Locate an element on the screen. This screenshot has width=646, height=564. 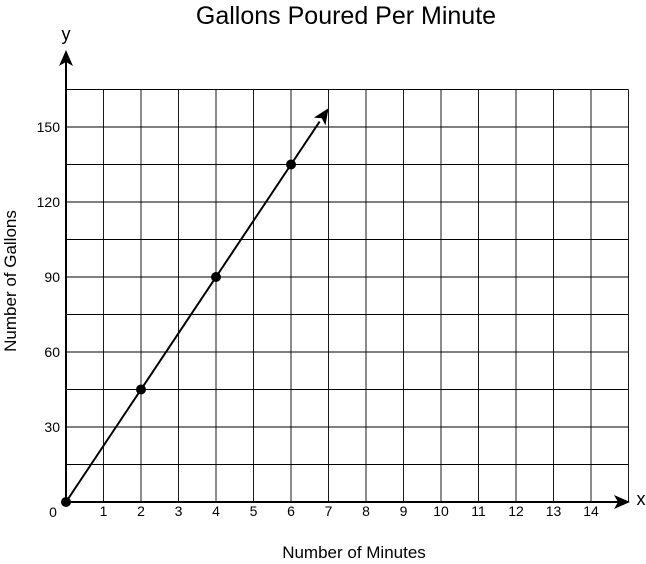
x-axis-label: Number of Minutes is located at coordinates (354, 552).